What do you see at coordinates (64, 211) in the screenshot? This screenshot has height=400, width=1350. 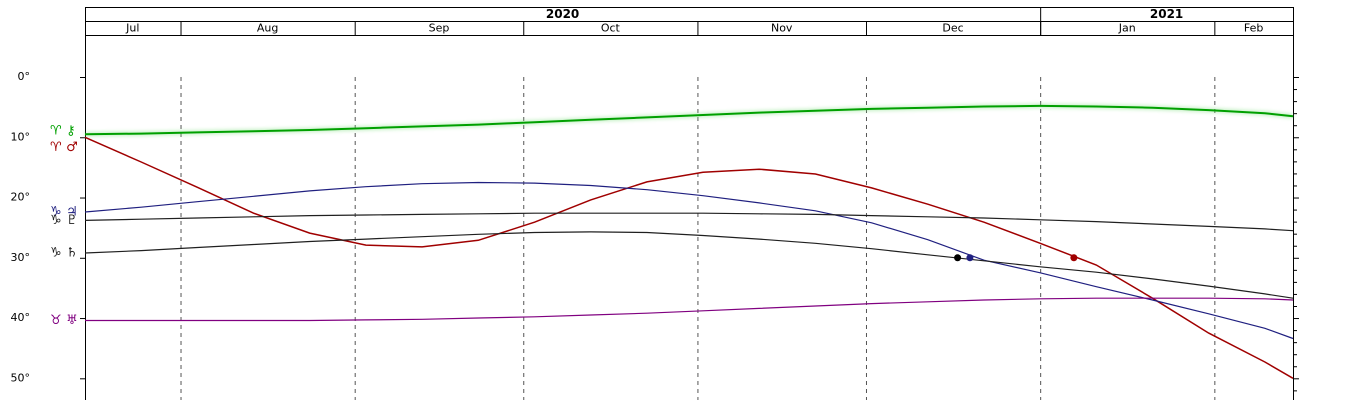 I see `series-label: ♑ ♃` at bounding box center [64, 211].